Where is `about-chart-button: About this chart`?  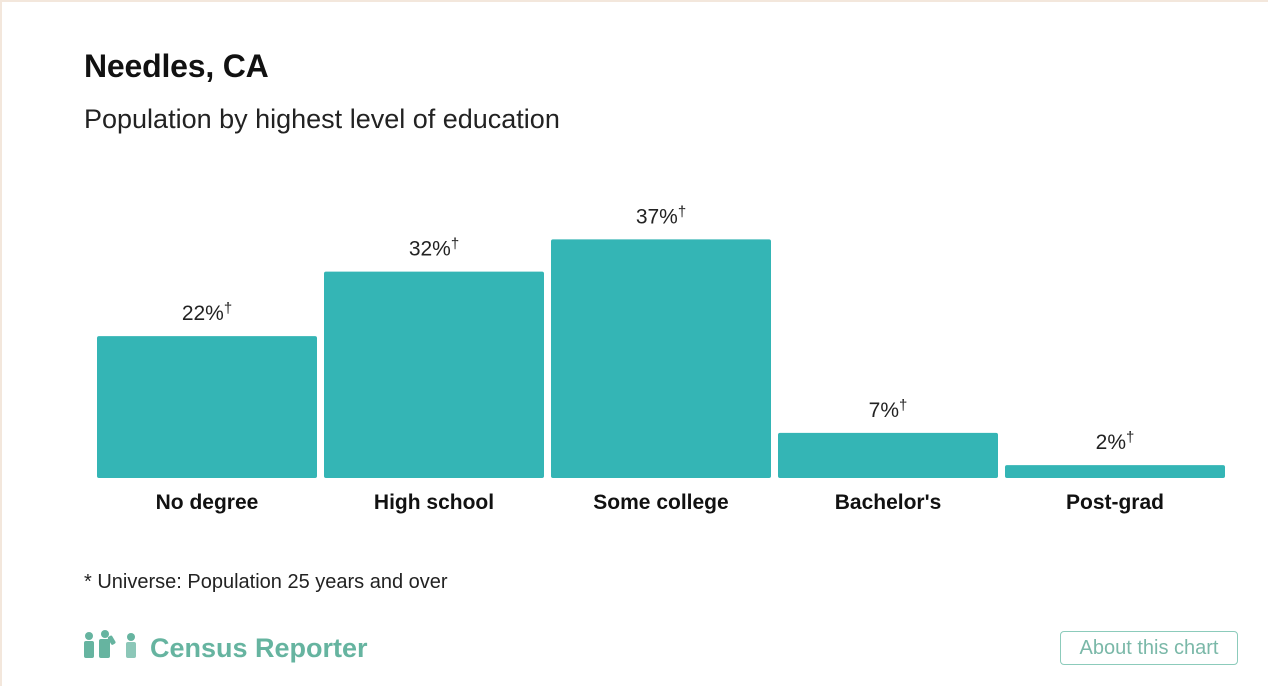 about-chart-button: About this chart is located at coordinates (1149, 648).